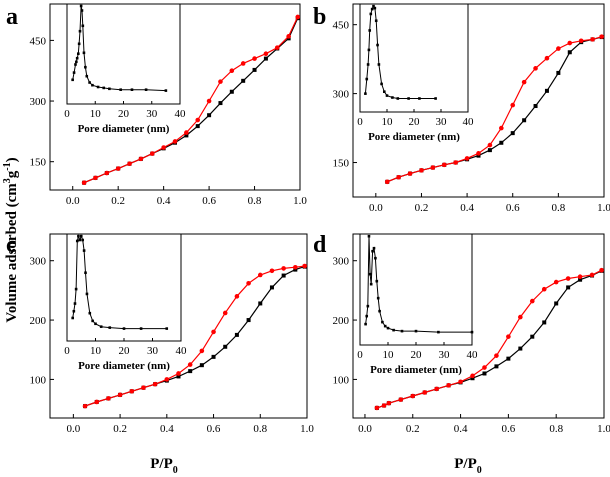  Describe the element at coordinates (175, 470) in the screenshot. I see `x-axis-label-left-sub: 0` at that location.